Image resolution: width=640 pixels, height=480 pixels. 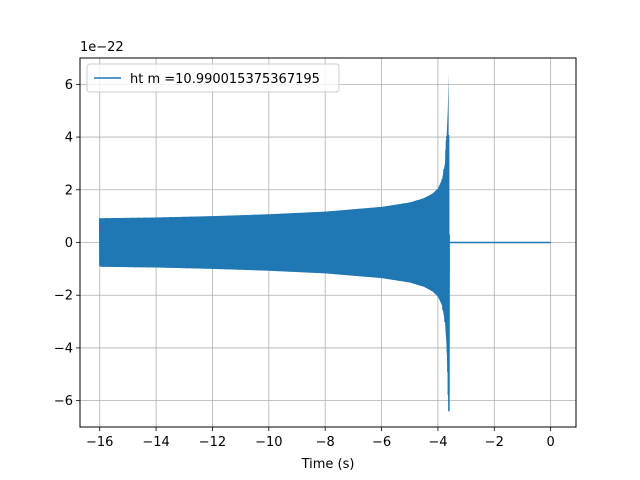 What do you see at coordinates (102, 47) in the screenshot?
I see `y-offset-label: 1e−22` at bounding box center [102, 47].